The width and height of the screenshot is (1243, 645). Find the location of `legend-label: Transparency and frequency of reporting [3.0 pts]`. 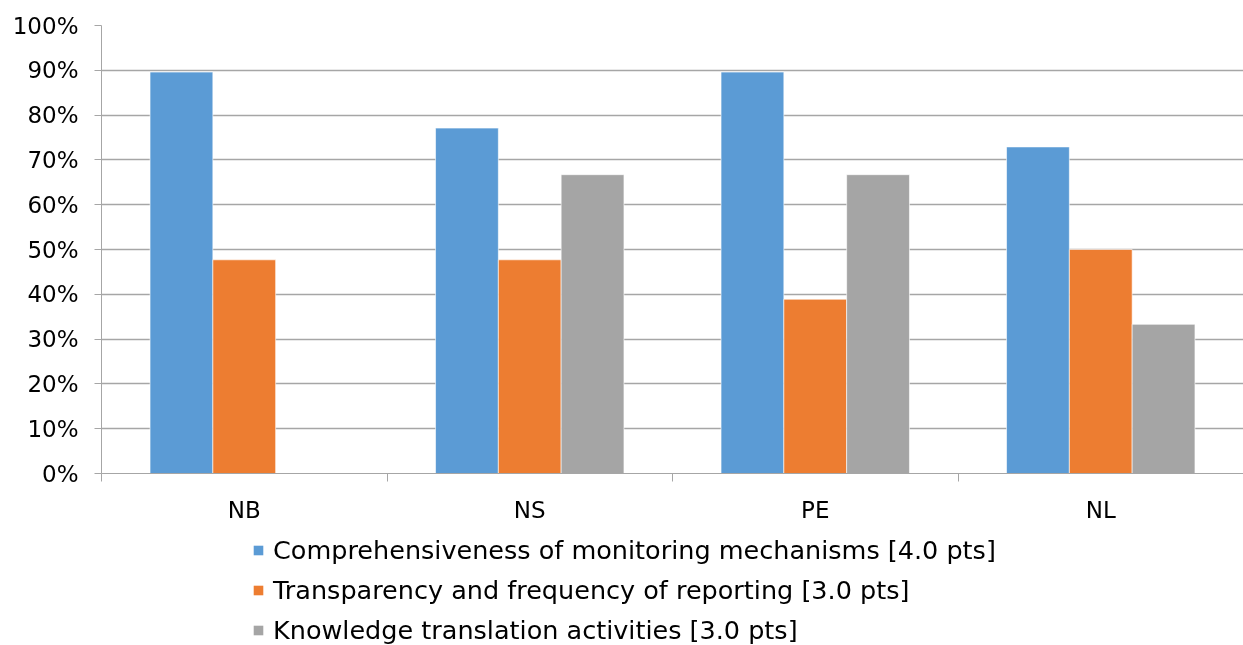

legend-label: Transparency and frequency of reporting [3.0 pts] is located at coordinates (591, 590).